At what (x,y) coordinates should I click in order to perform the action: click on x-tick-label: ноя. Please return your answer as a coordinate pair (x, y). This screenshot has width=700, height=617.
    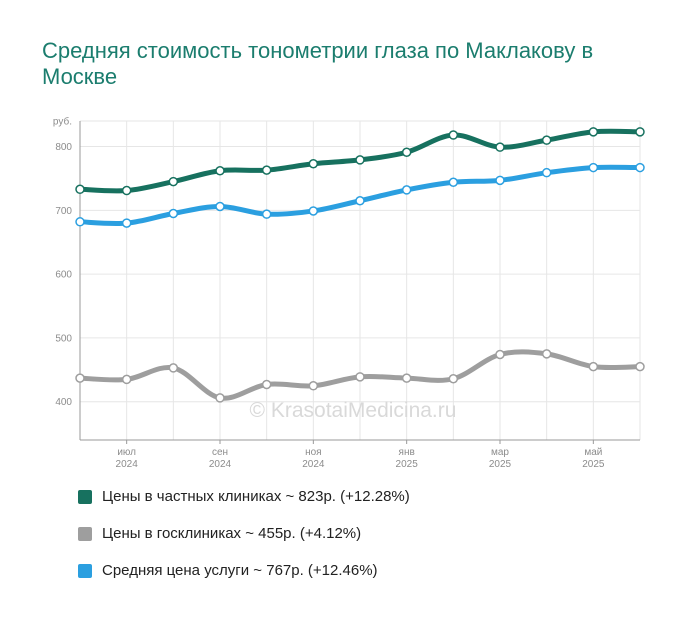
    Looking at the image, I should click on (313, 452).